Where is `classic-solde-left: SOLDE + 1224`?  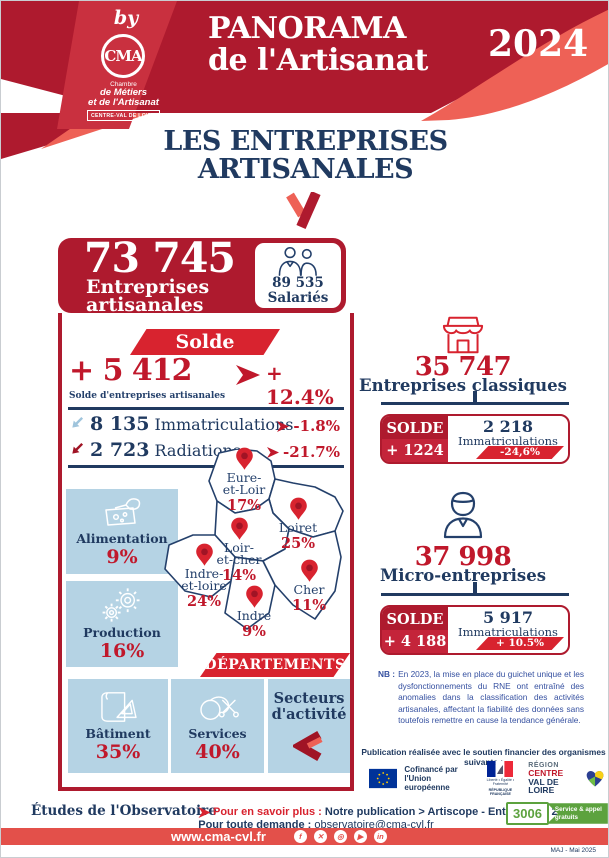
classic-solde-left: SOLDE + 1224 is located at coordinates (415, 439).